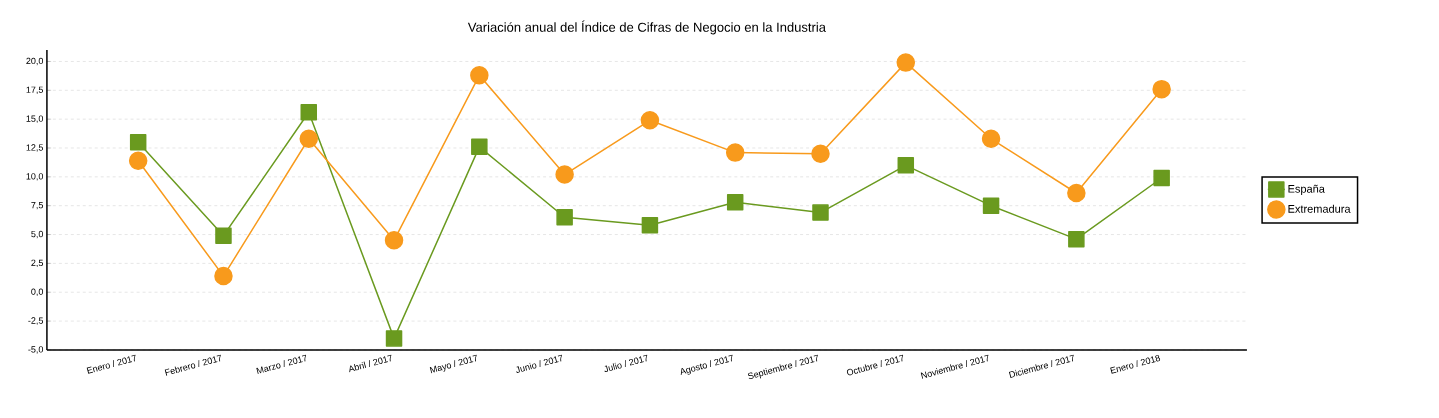 This screenshot has width=1439, height=418. Describe the element at coordinates (1041, 366) in the screenshot. I see `x-tick-label: Diciembre / 2017` at that location.